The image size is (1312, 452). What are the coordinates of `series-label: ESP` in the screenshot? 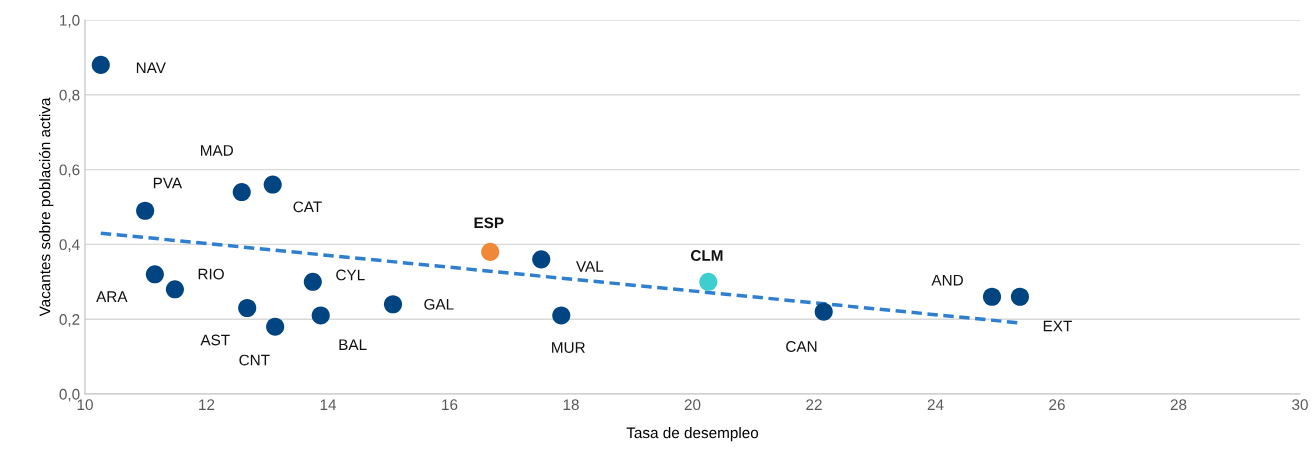 It's located at (489, 223).